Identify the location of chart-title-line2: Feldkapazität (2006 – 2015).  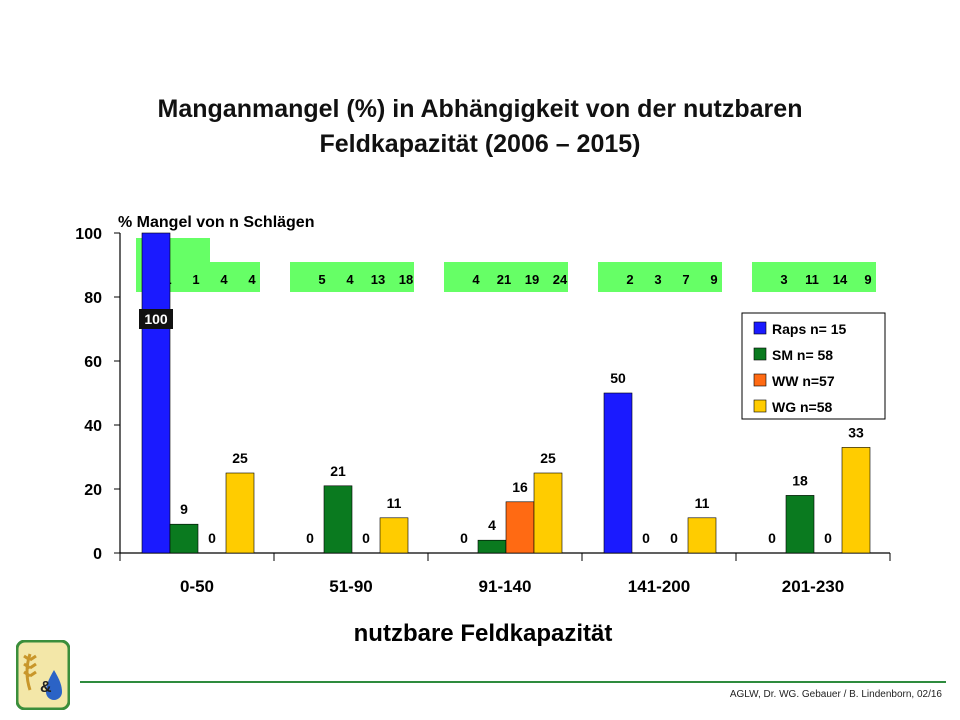
(480, 144).